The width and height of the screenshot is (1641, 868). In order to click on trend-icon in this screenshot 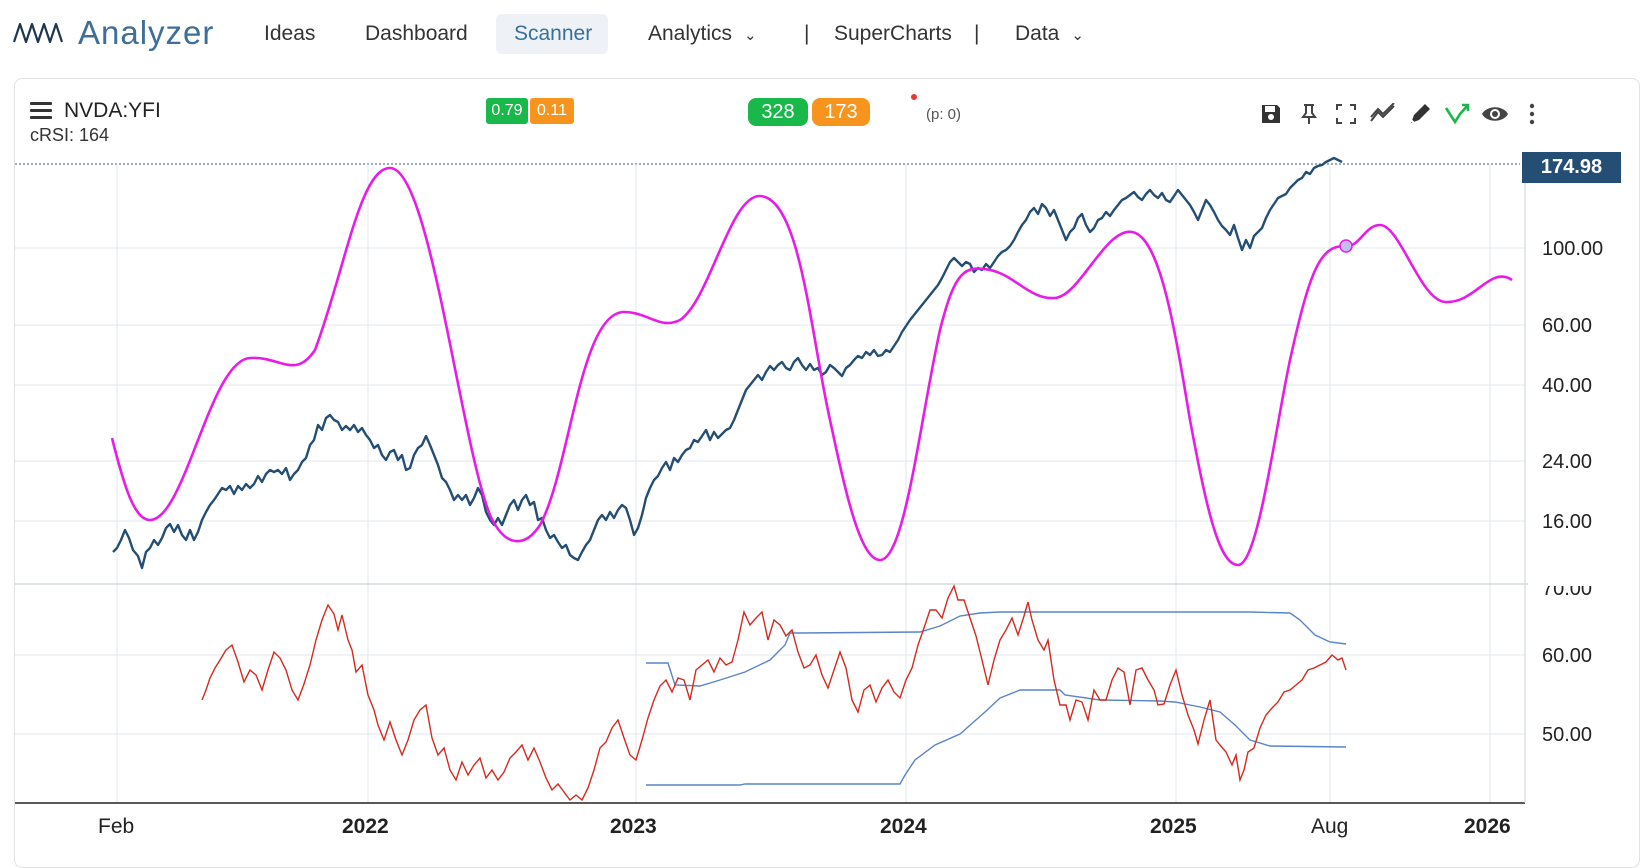, I will do `click(1383, 114)`.